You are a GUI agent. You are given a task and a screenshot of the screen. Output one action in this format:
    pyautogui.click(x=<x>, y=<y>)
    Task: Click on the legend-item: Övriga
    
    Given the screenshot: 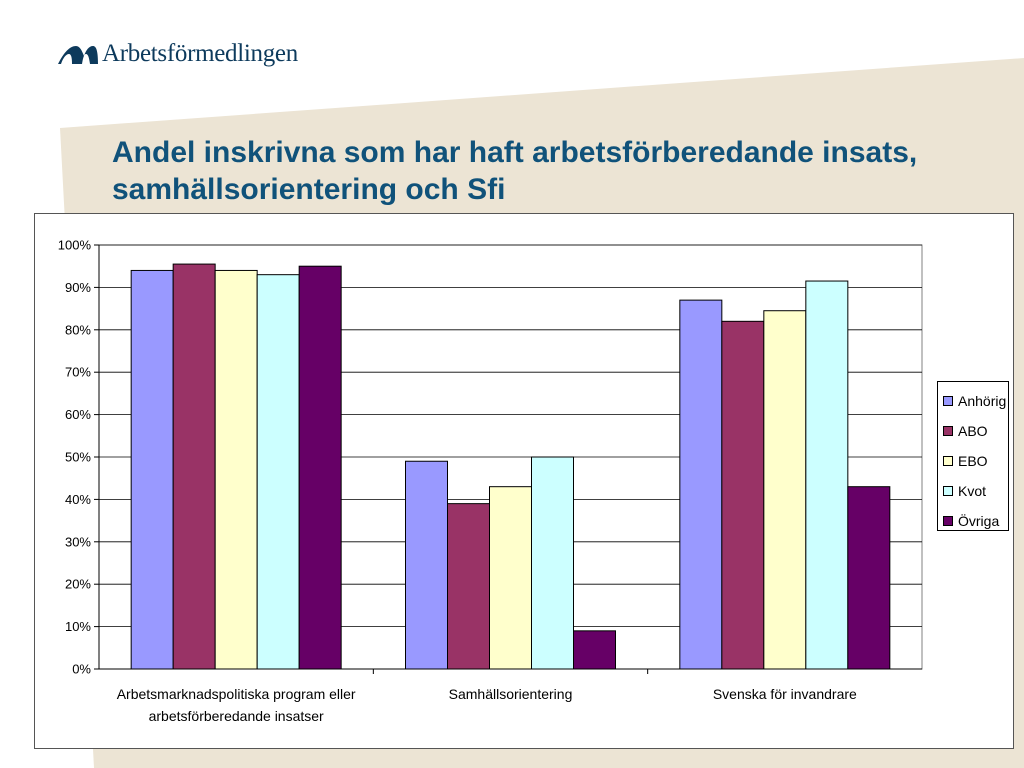 What is the action you would take?
    pyautogui.click(x=975, y=521)
    